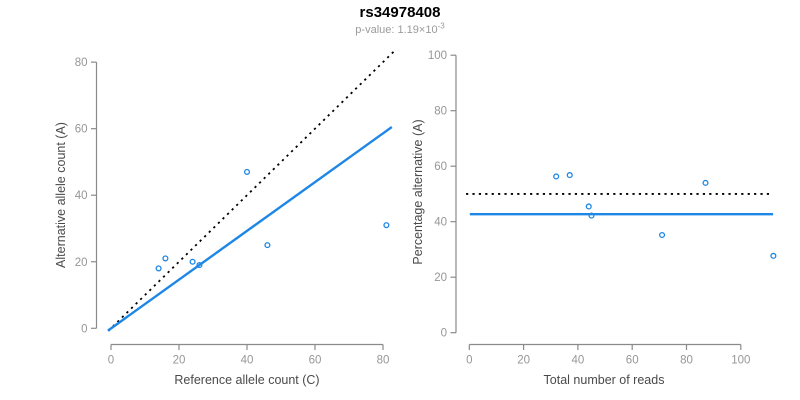 The image size is (800, 400). I want to click on pvalue-exponent: -3, so click(441, 26).